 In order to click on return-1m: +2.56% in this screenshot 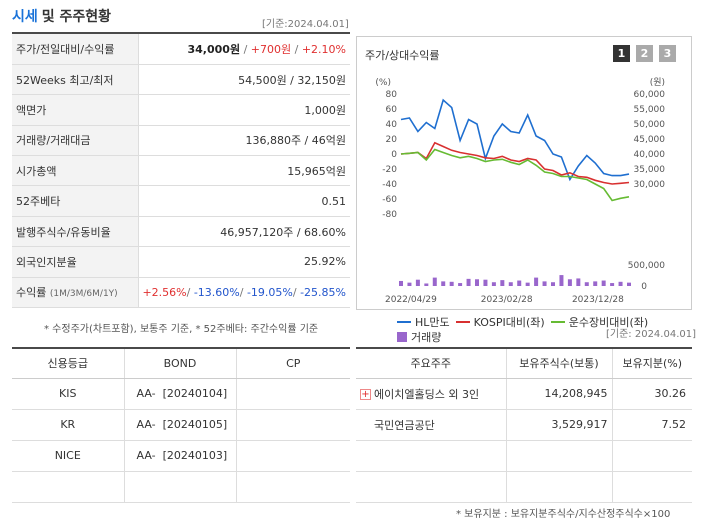, I will do `click(164, 292)`.